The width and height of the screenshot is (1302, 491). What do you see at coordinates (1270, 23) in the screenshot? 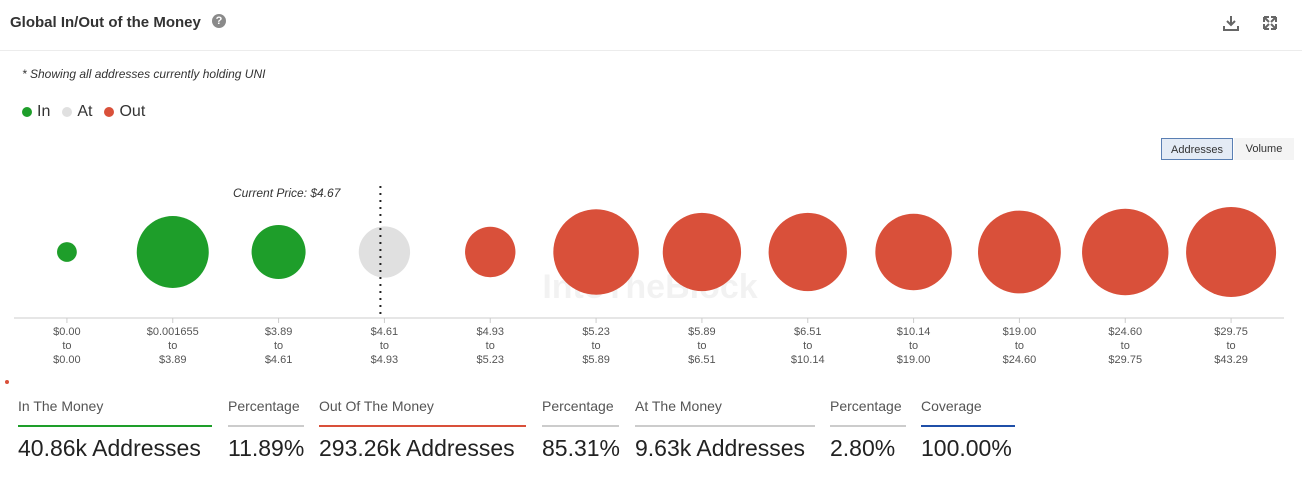
I see `fullscreen-icon` at bounding box center [1270, 23].